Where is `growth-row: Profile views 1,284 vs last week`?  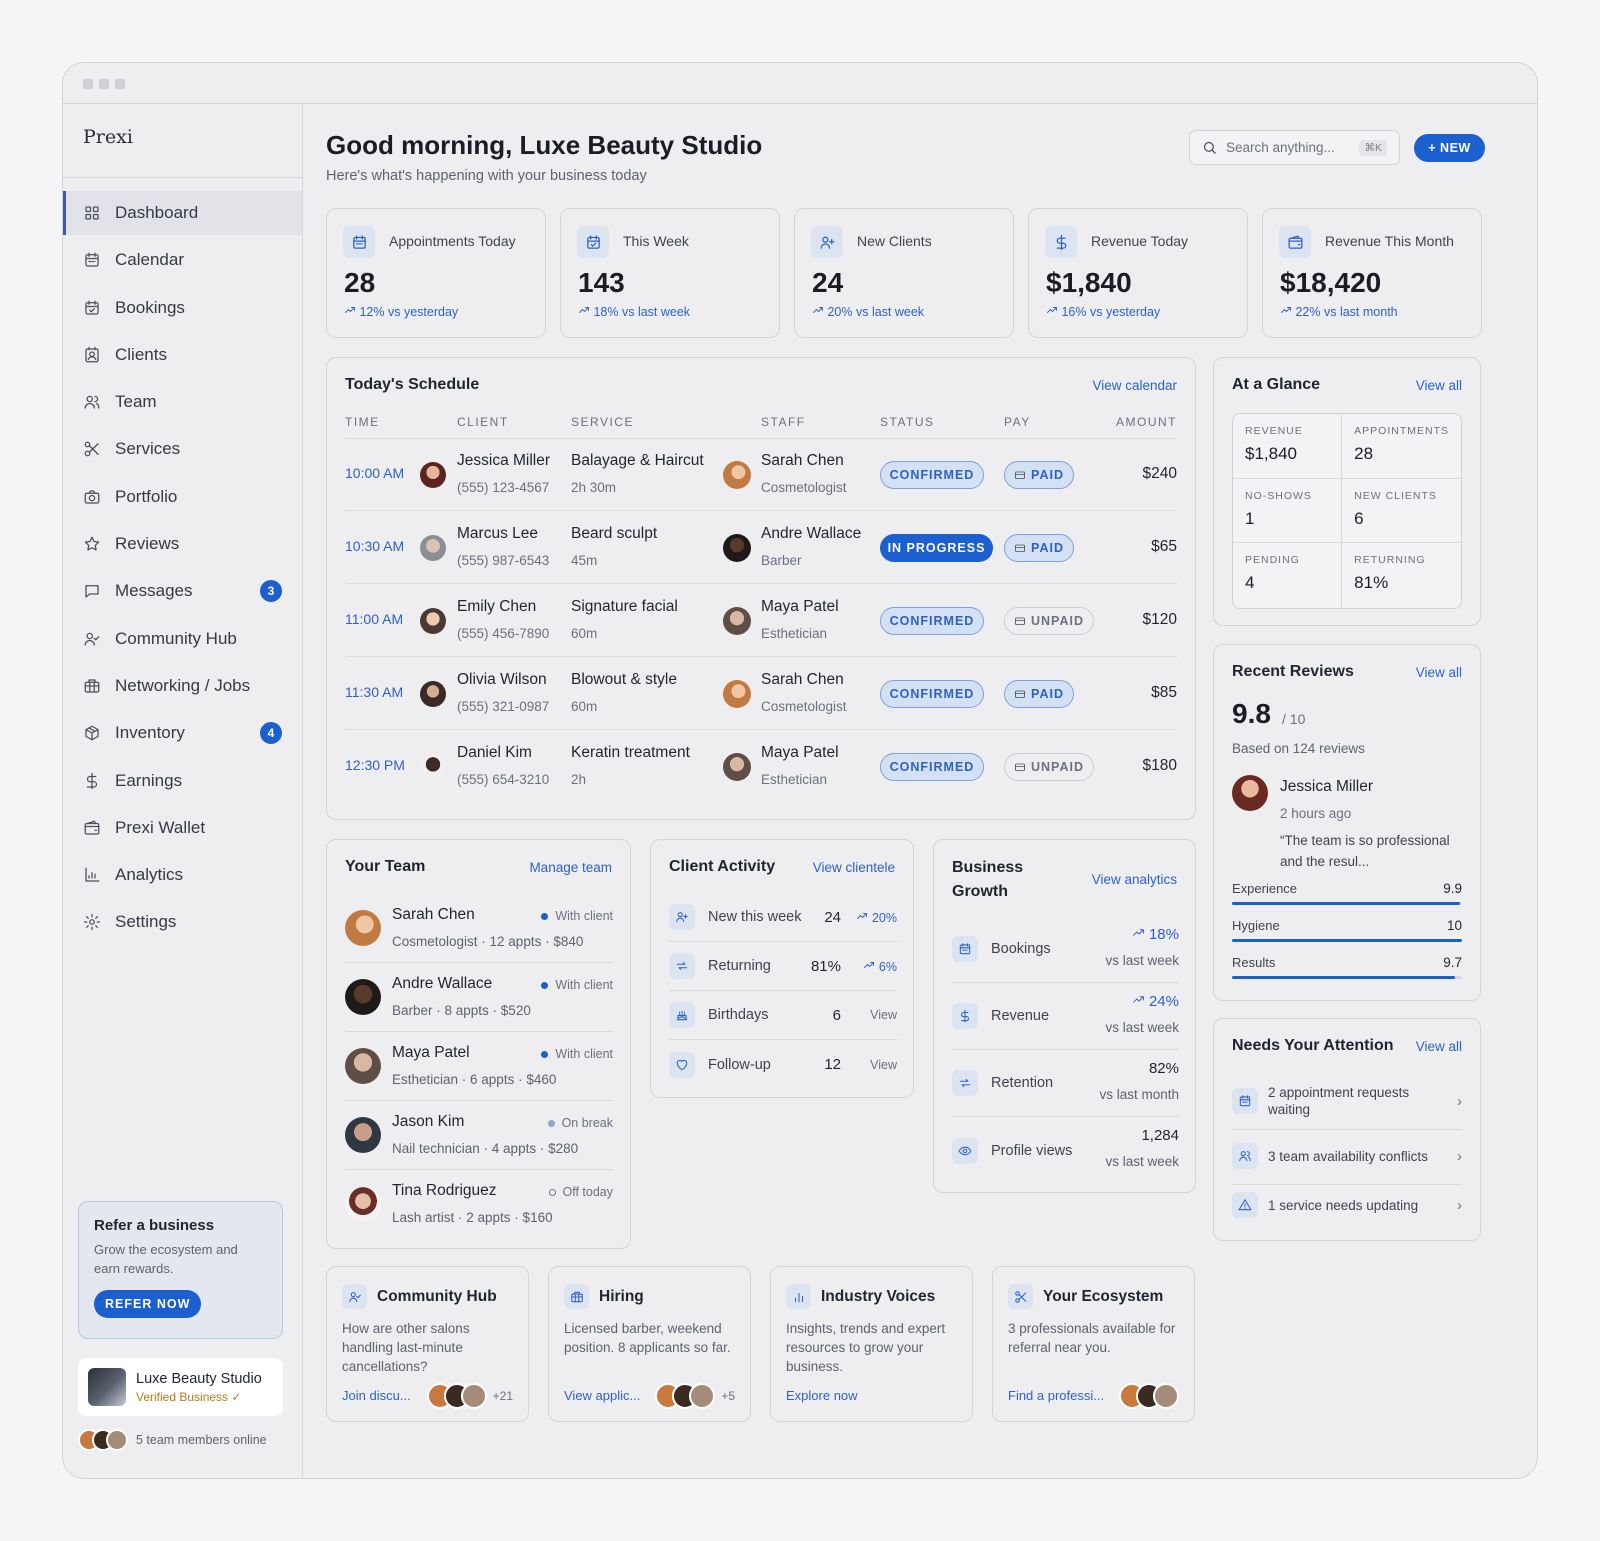 growth-row: Profile views 1,284 vs last week is located at coordinates (1065, 1150).